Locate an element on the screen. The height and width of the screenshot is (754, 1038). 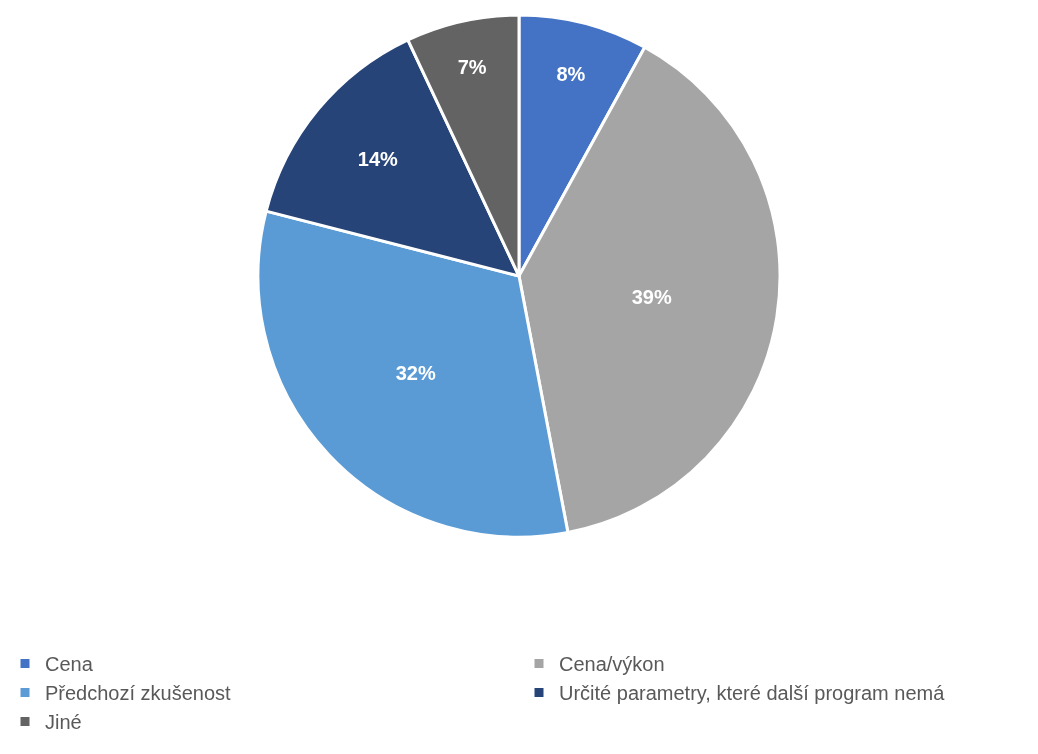
data-label: 14% is located at coordinates (378, 159).